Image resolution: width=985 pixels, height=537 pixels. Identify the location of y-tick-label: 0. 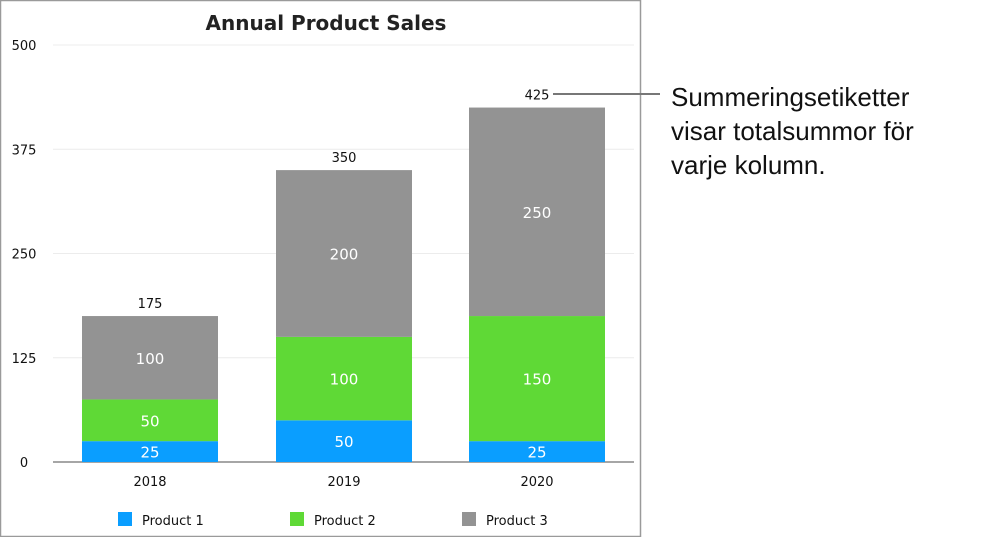
(24, 463).